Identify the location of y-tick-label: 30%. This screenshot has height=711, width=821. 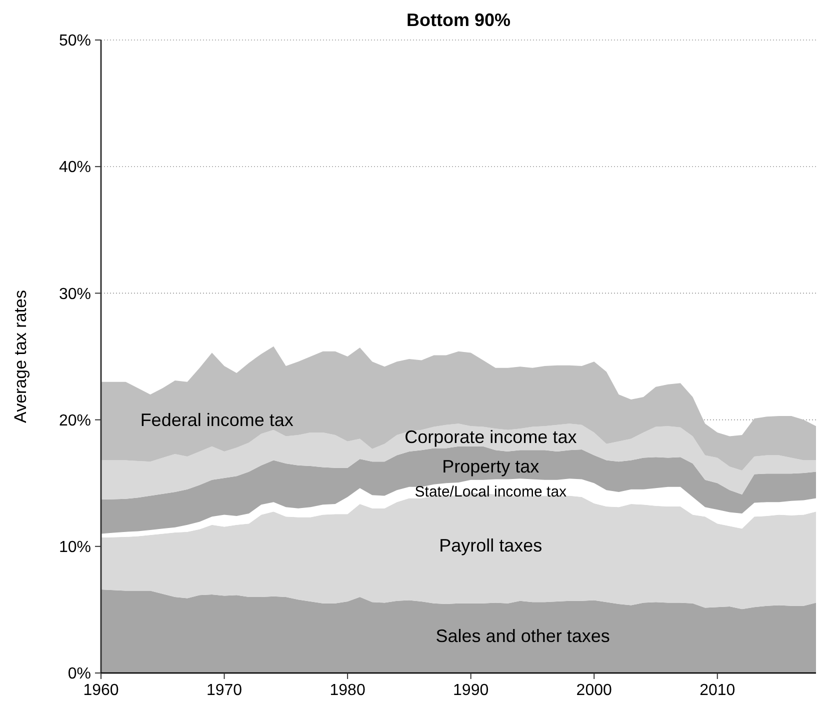
(74, 294).